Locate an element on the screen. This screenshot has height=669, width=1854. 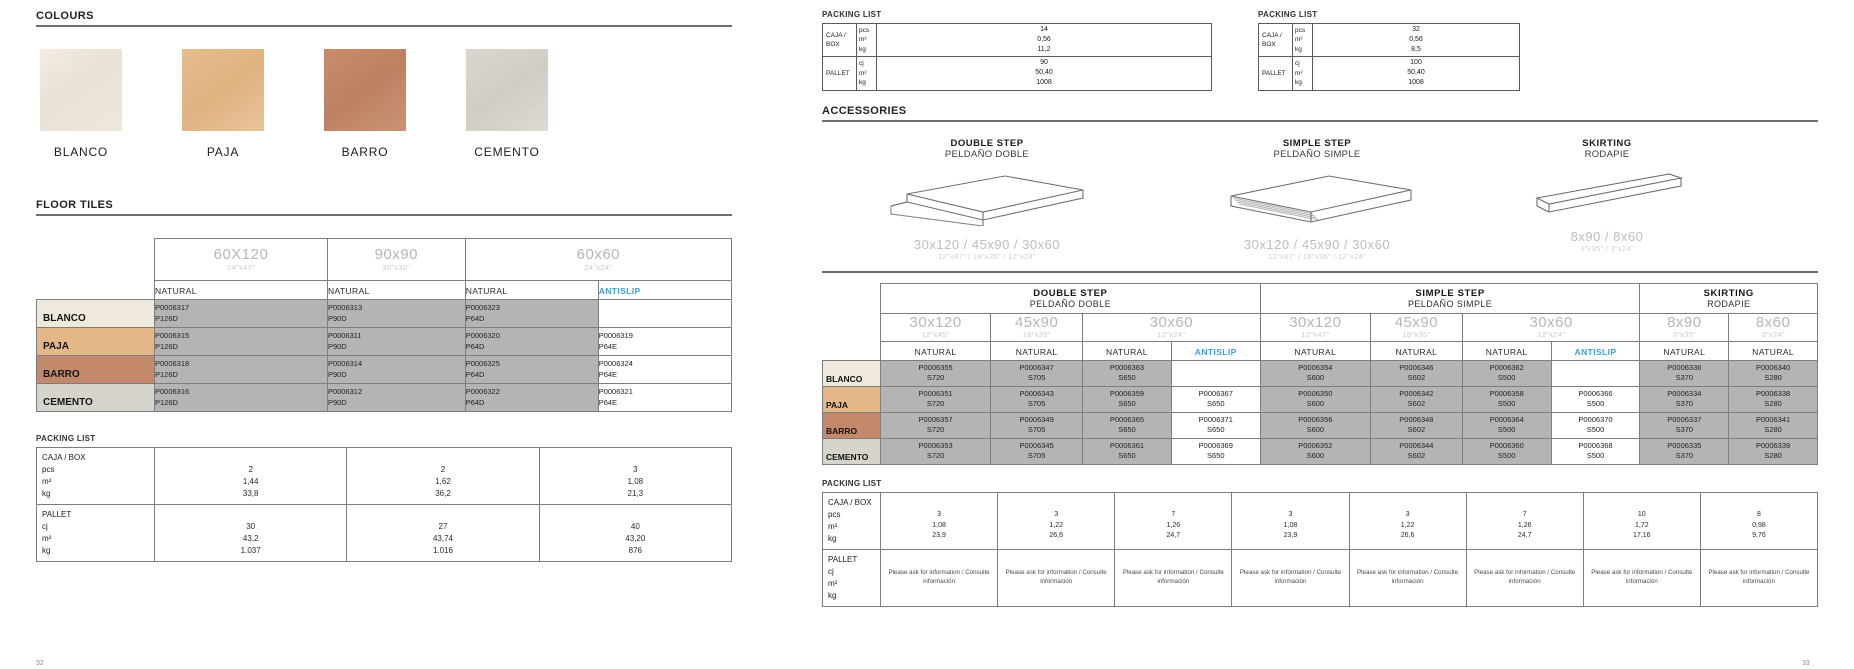
ft-code: P0006320 is located at coordinates (482, 336).